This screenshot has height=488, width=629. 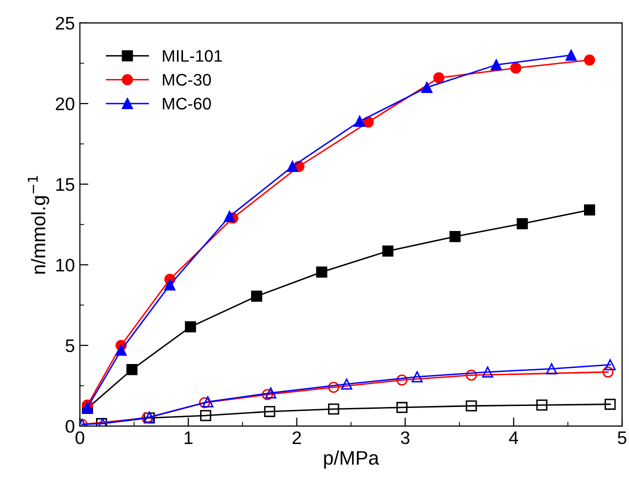 I want to click on x-axis-title: p/MPa, so click(x=352, y=459).